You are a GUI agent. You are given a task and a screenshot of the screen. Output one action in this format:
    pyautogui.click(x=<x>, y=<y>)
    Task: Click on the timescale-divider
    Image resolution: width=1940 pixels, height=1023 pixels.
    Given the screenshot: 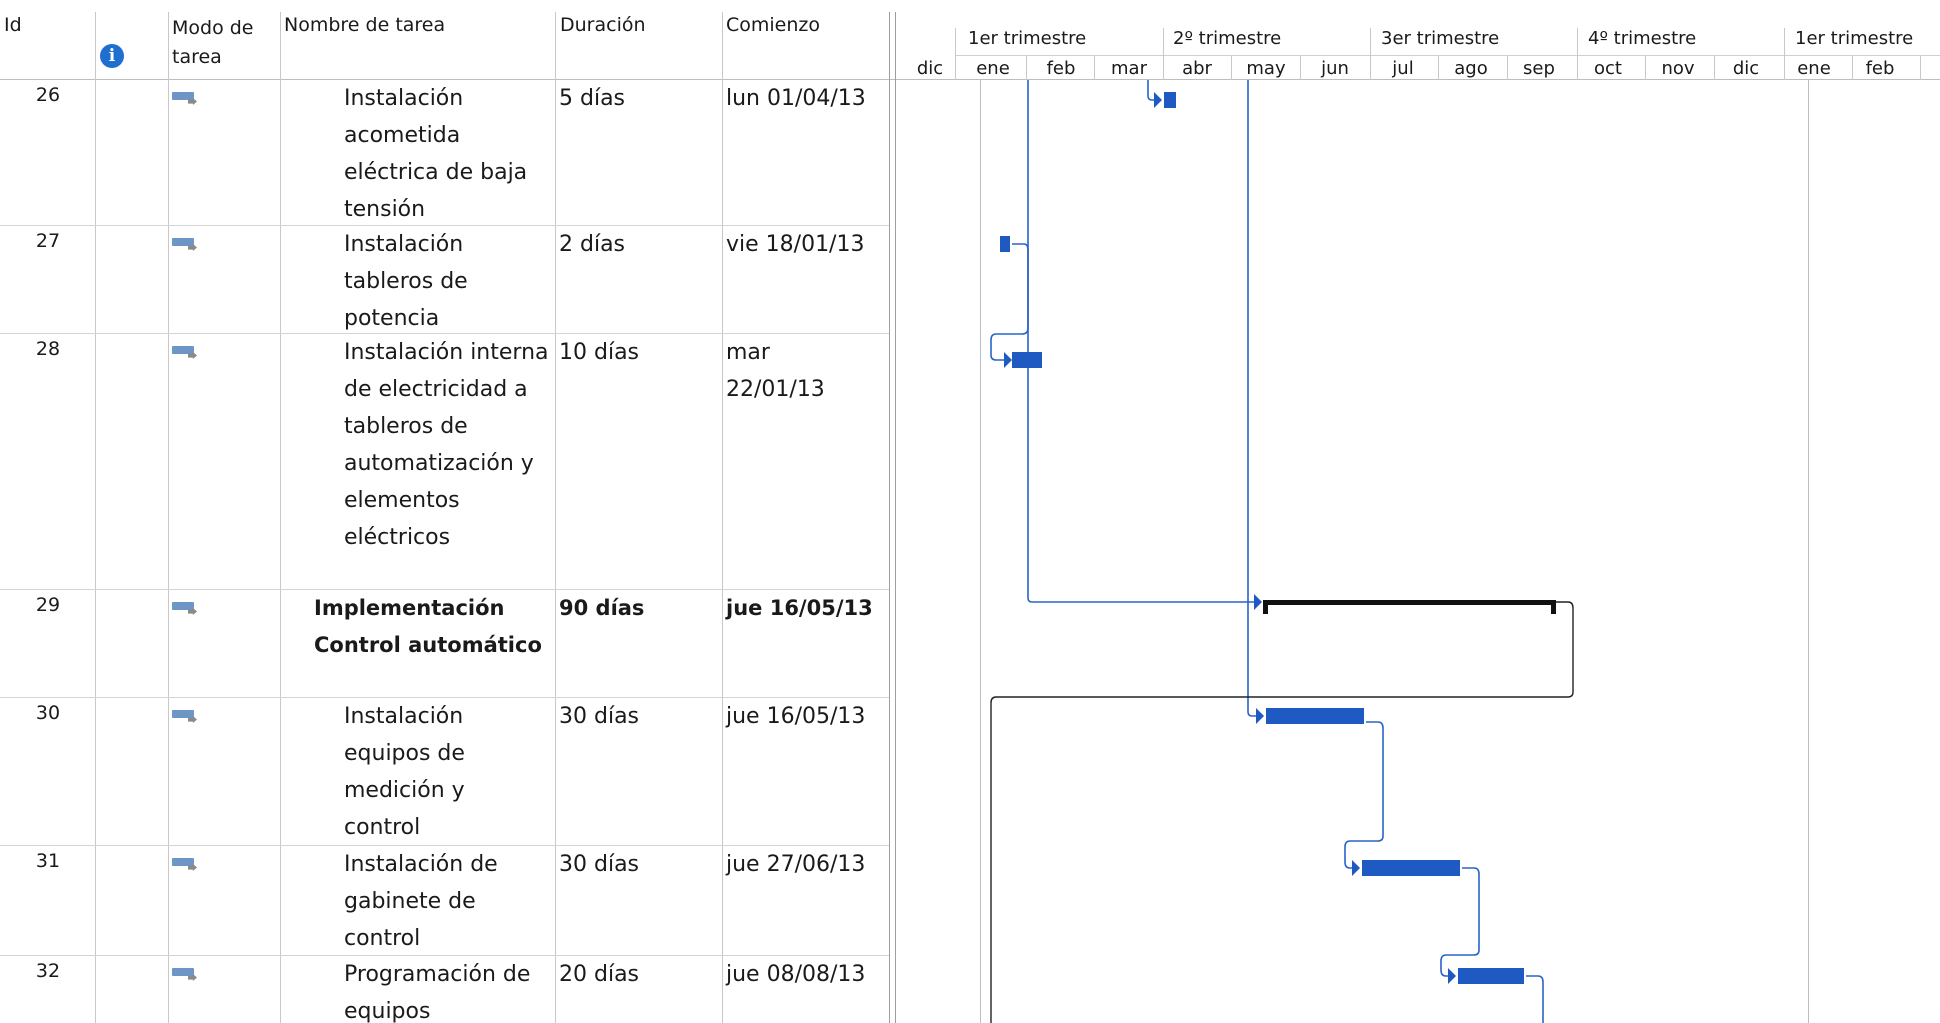 What is the action you would take?
    pyautogui.click(x=1447, y=55)
    